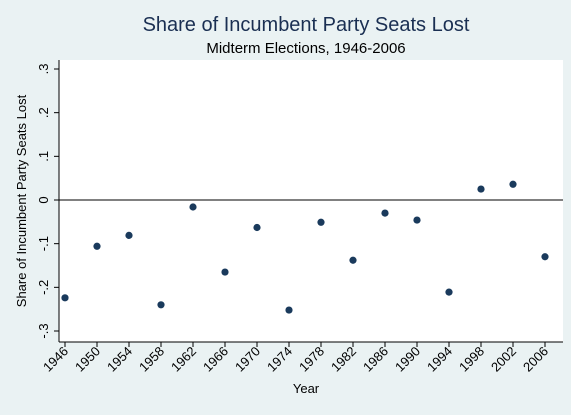 The width and height of the screenshot is (571, 415). Describe the element at coordinates (21, 200) in the screenshot. I see `y-axis-title: Share of Incumbent Party Seats Lost` at that location.